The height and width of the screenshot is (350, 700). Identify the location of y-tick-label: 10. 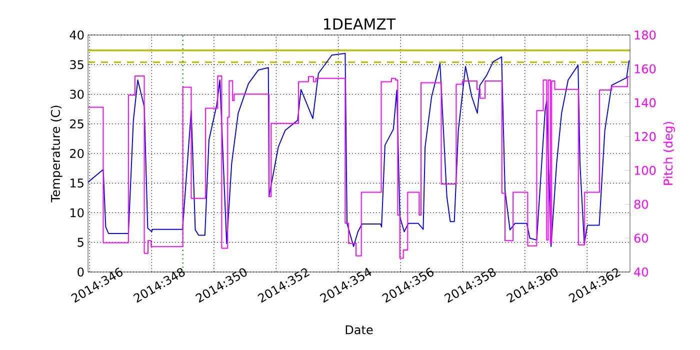
(77, 213).